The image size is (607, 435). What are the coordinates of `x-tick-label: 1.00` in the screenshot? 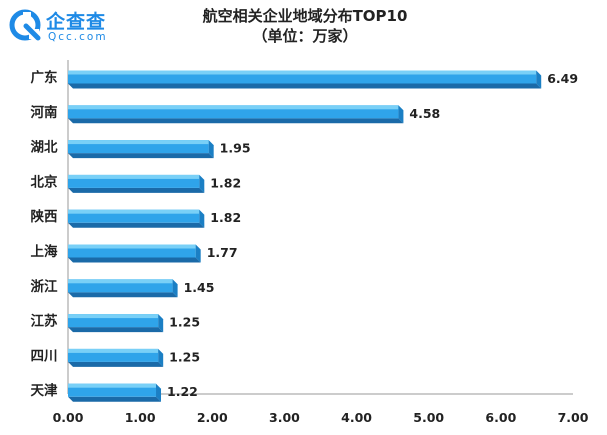 It's located at (140, 417).